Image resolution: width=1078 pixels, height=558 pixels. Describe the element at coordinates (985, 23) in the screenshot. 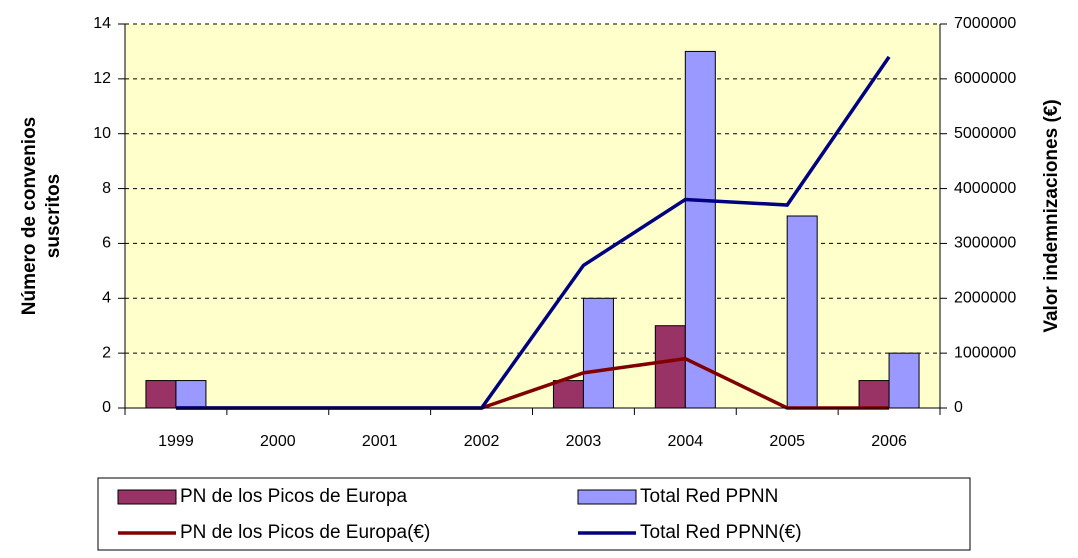

I see `y2-tick-label: 7000000` at that location.